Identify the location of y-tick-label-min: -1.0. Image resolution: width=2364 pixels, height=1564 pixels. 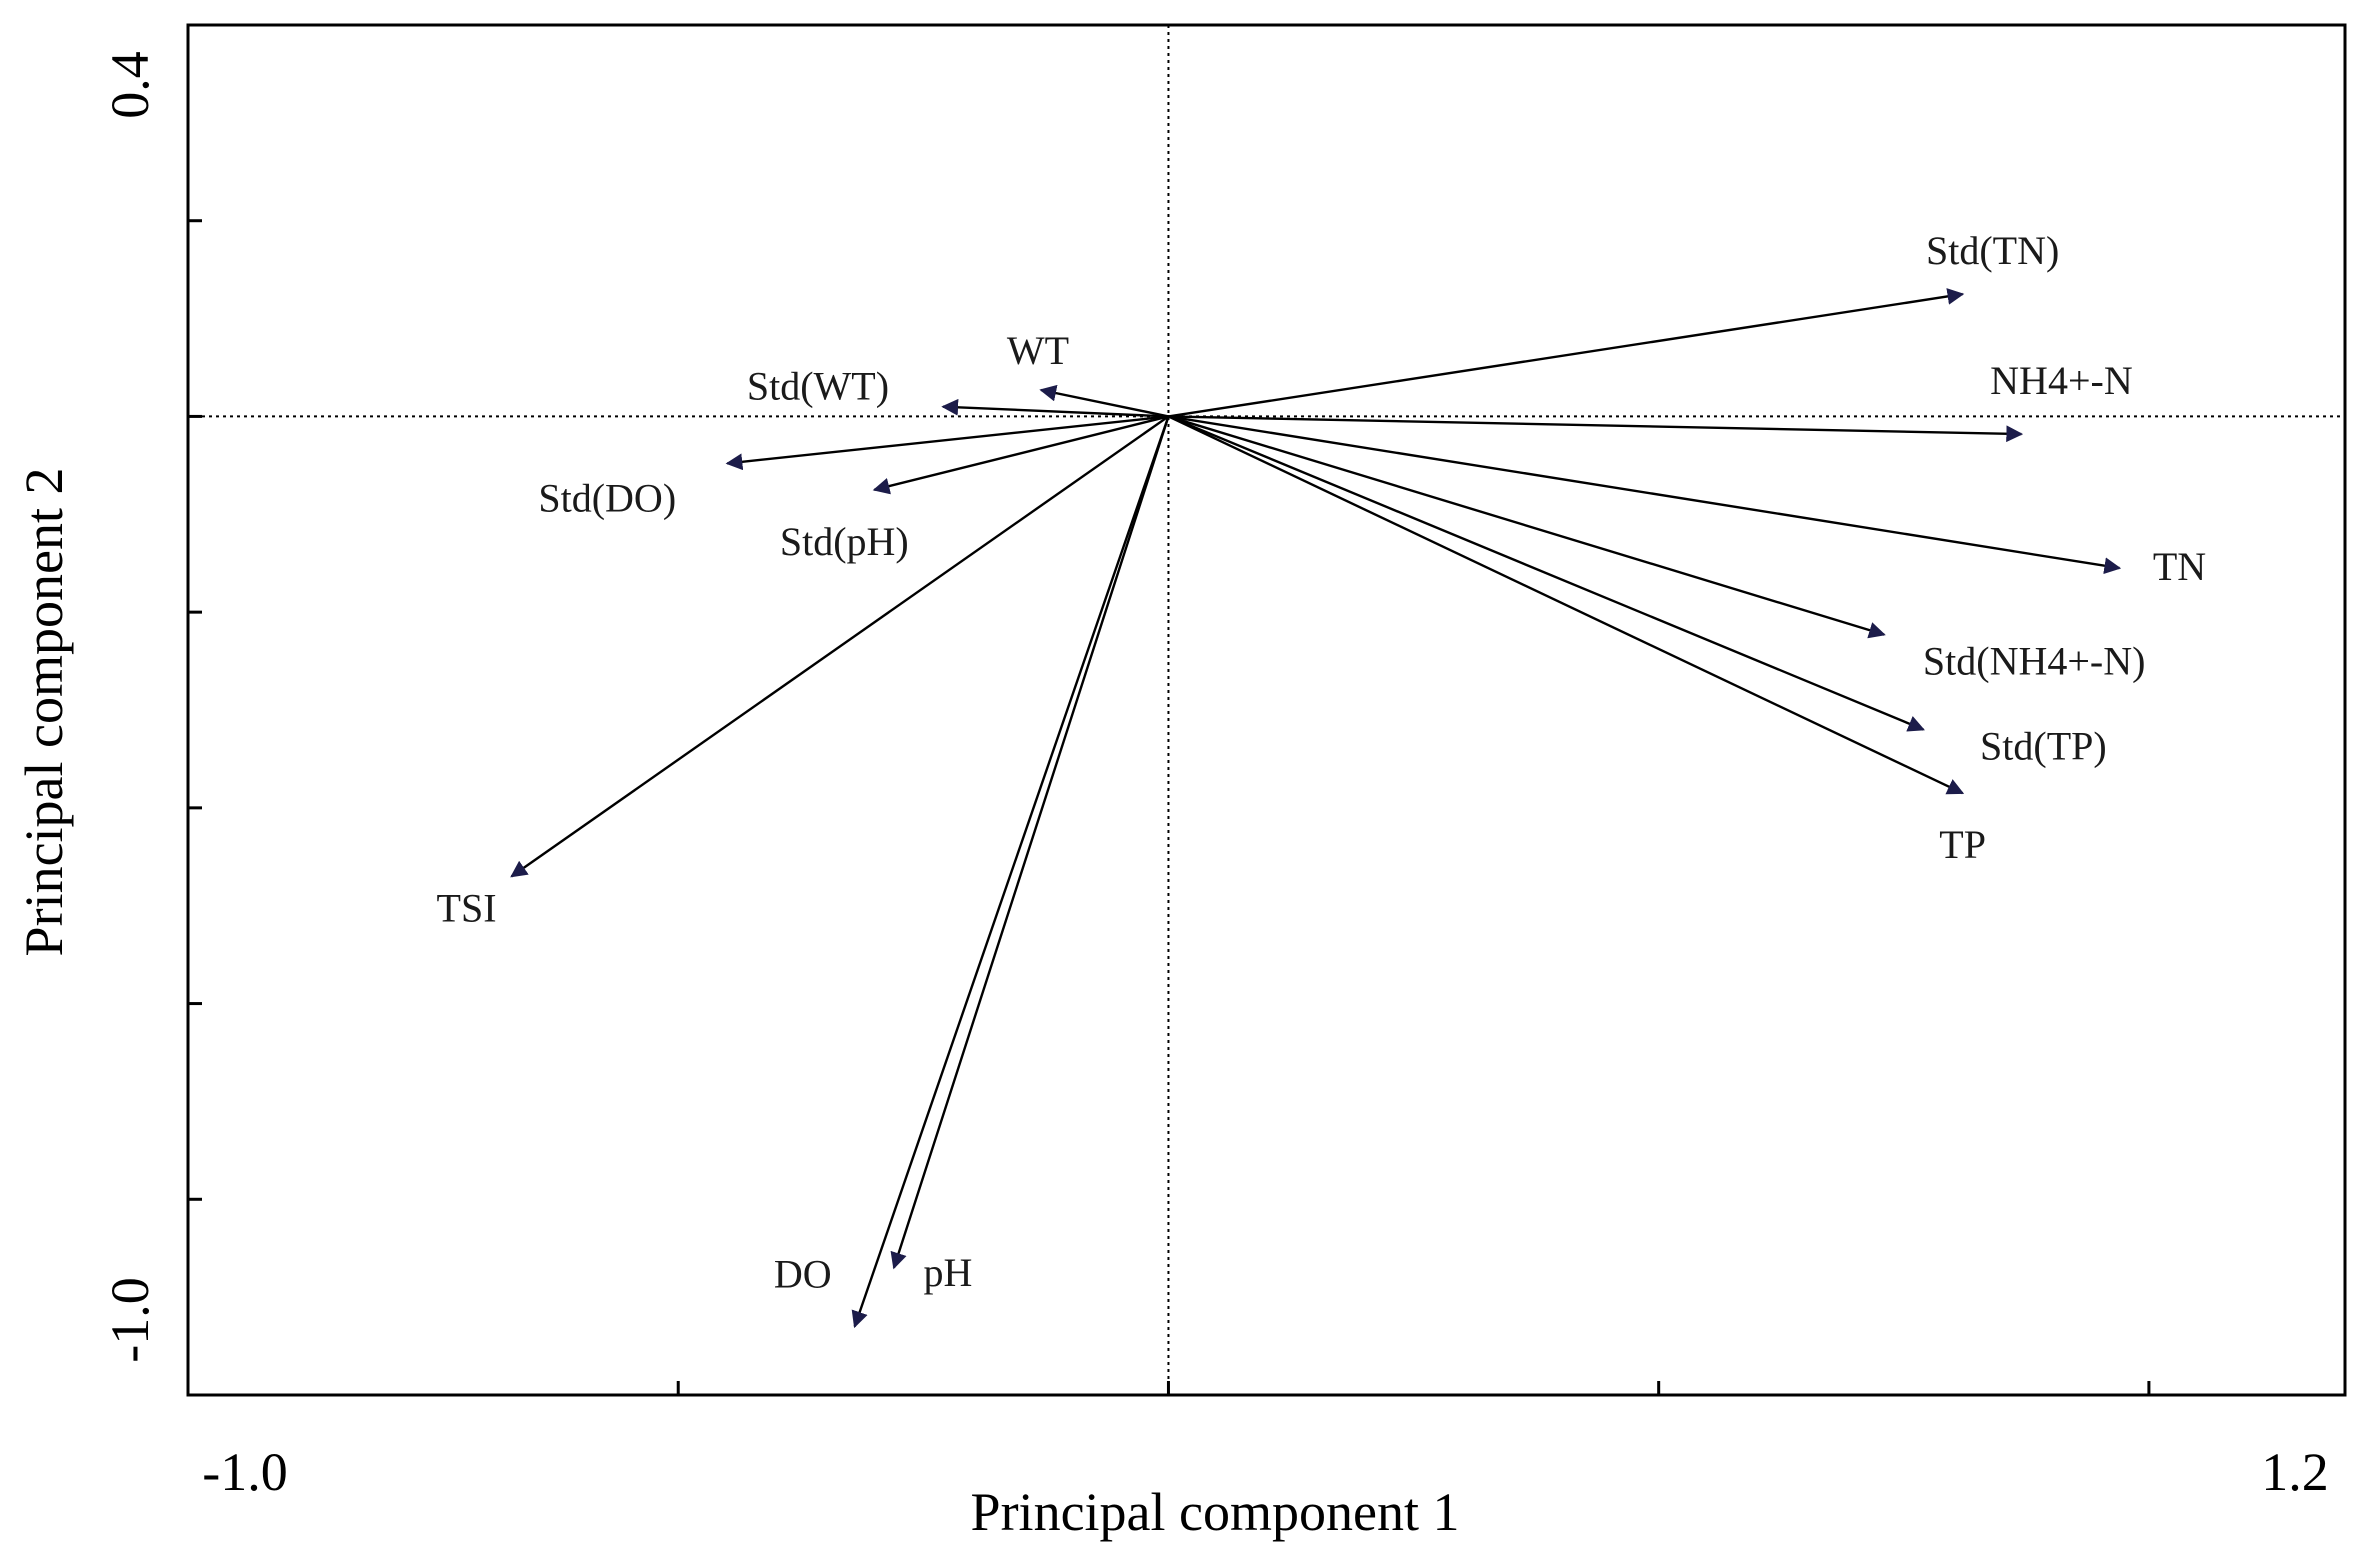
(130, 1319).